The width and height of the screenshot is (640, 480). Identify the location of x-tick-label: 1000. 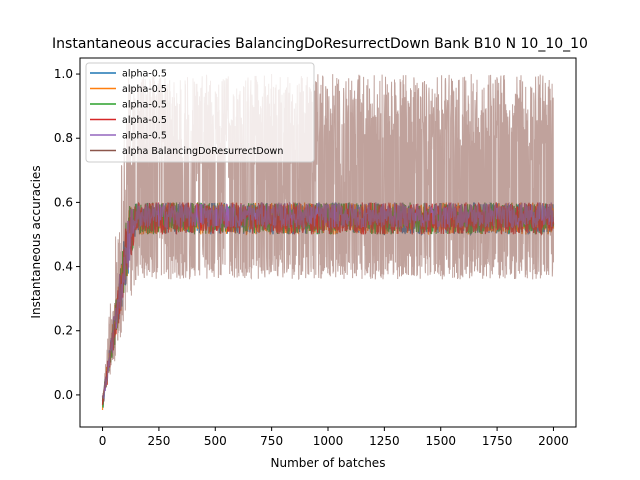
(328, 441).